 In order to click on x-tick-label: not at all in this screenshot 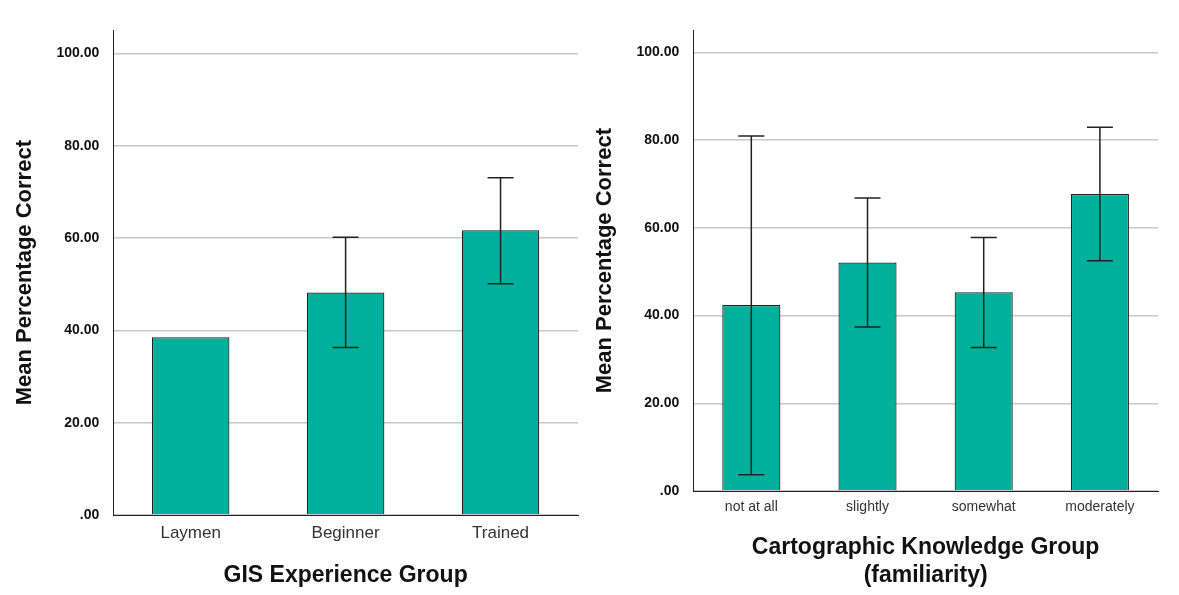, I will do `click(751, 506)`.